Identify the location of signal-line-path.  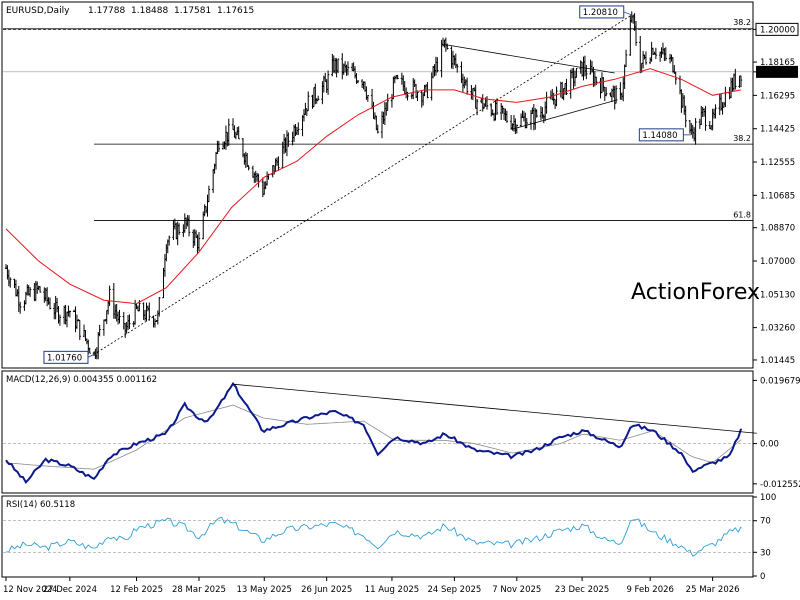
(373, 437).